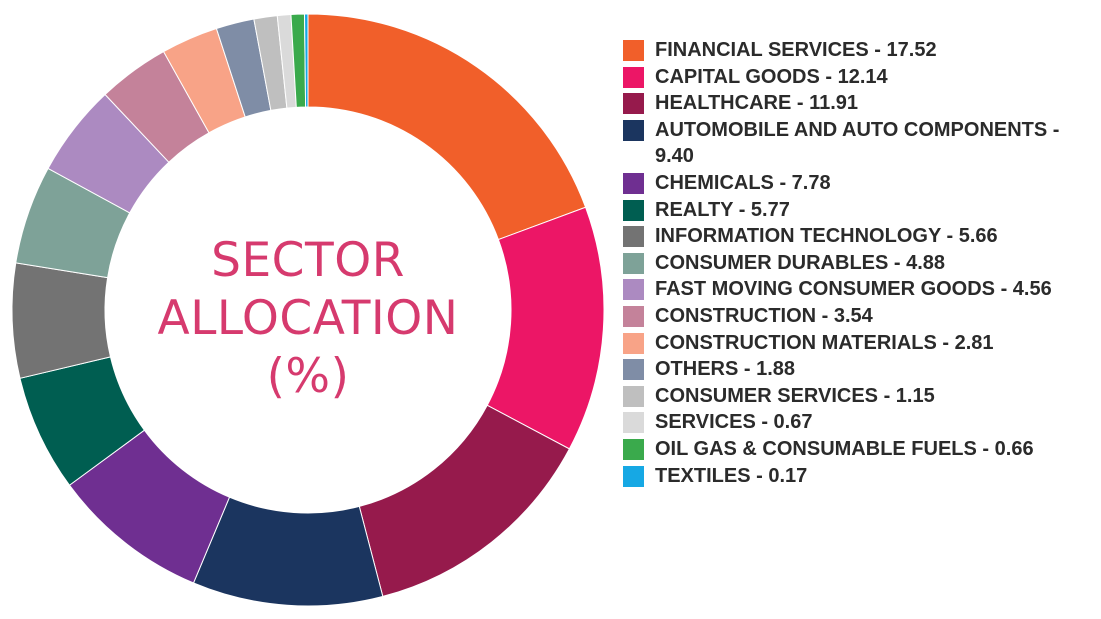 The width and height of the screenshot is (1101, 619). I want to click on legend-item: SERVICES - 0.67, so click(858, 422).